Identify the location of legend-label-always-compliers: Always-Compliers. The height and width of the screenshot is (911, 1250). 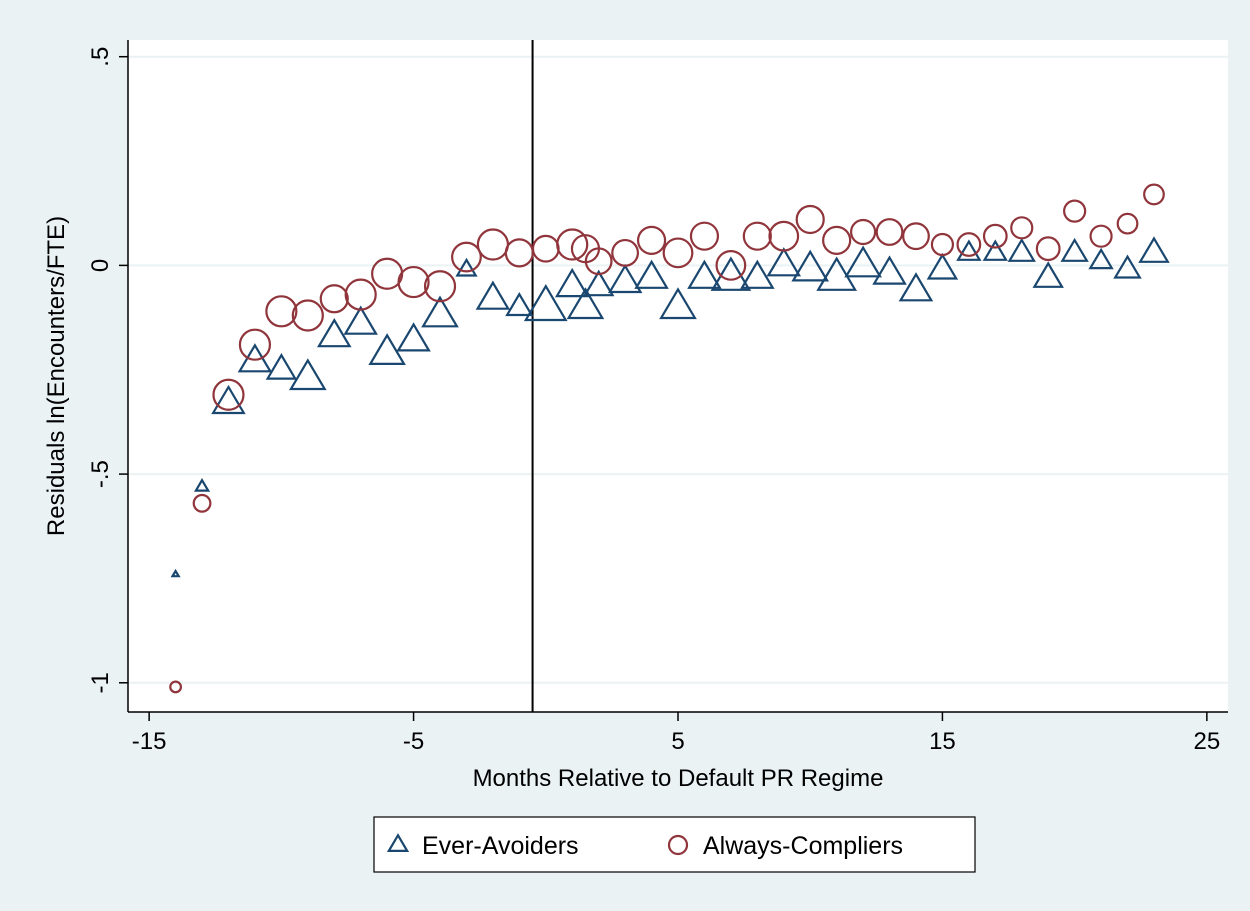
(803, 846).